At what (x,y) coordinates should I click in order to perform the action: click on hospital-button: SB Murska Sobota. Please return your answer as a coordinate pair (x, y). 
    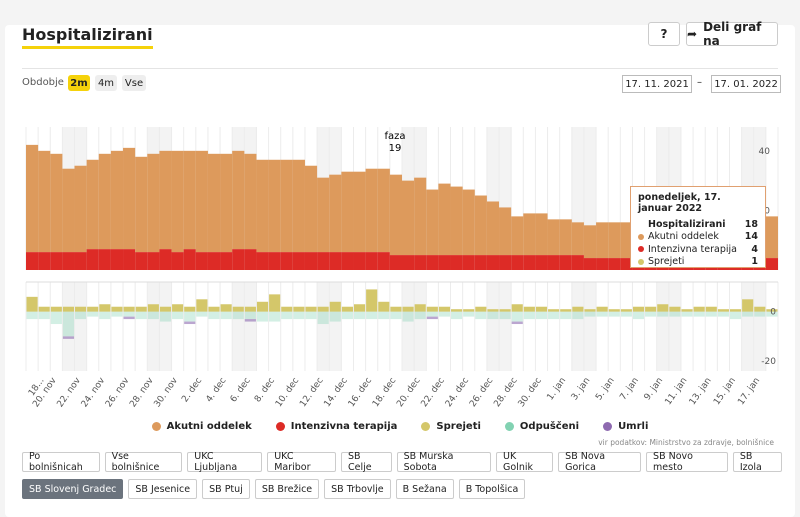
    Looking at the image, I should click on (444, 462).